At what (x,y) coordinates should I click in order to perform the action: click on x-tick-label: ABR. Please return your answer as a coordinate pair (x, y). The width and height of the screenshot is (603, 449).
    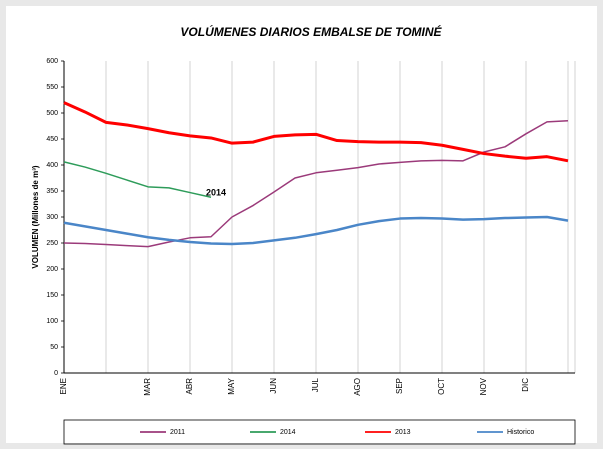
    Looking at the image, I should click on (189, 386).